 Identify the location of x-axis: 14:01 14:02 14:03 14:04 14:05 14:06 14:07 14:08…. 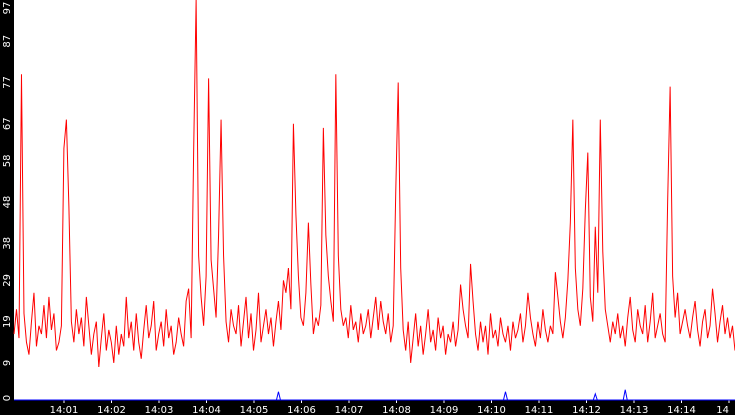
(390, 407).